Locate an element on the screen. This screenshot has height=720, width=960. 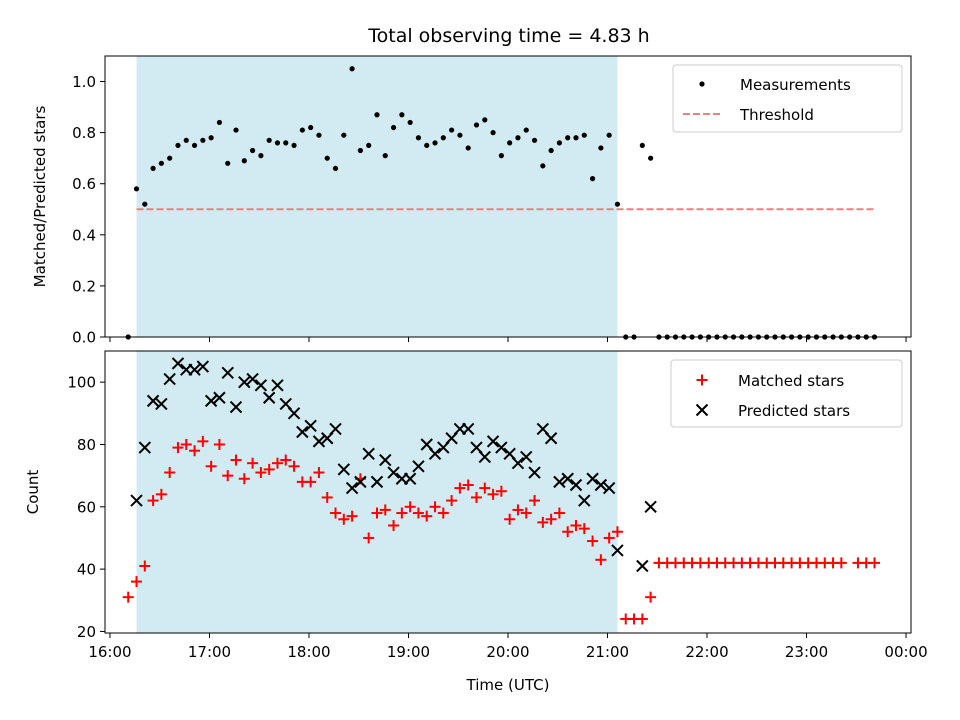
x-tick-label: 21:00 is located at coordinates (607, 652).